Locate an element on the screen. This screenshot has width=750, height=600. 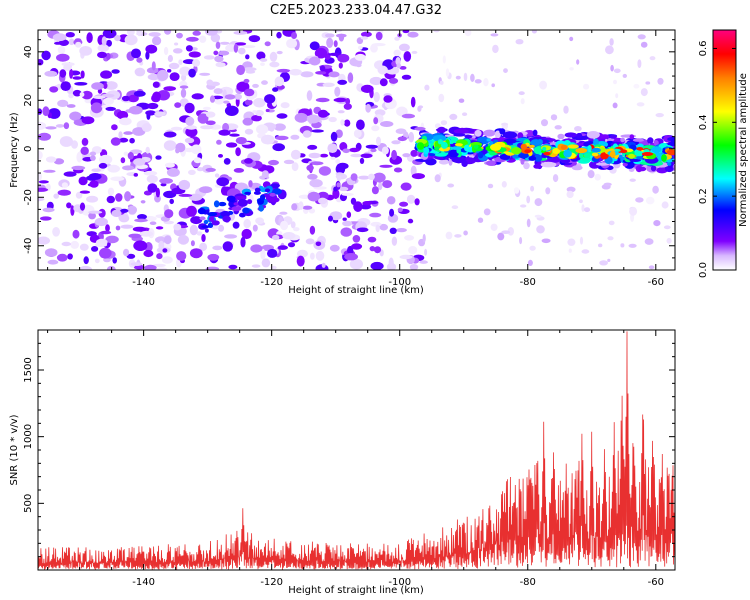
y-tick-label: 1500 is located at coordinates (28, 369).